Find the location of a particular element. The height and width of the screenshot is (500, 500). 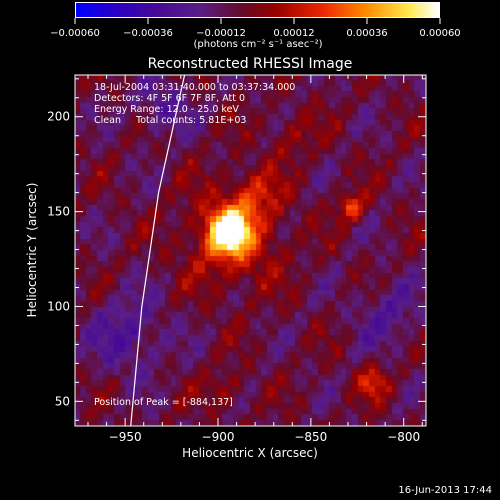

x-tick-label: −950 is located at coordinates (125, 437).